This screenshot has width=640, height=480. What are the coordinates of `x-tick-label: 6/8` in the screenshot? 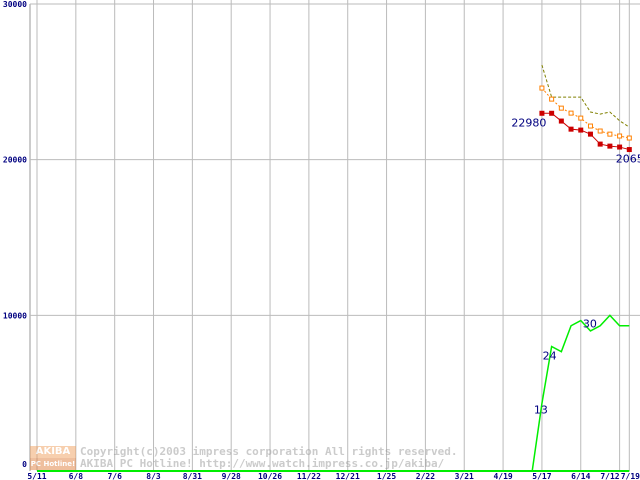 It's located at (76, 476).